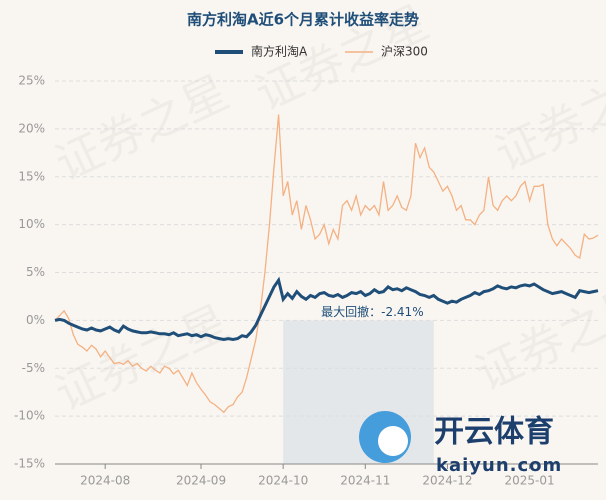  Describe the element at coordinates (393, 441) in the screenshot. I see `logo-ball` at that location.